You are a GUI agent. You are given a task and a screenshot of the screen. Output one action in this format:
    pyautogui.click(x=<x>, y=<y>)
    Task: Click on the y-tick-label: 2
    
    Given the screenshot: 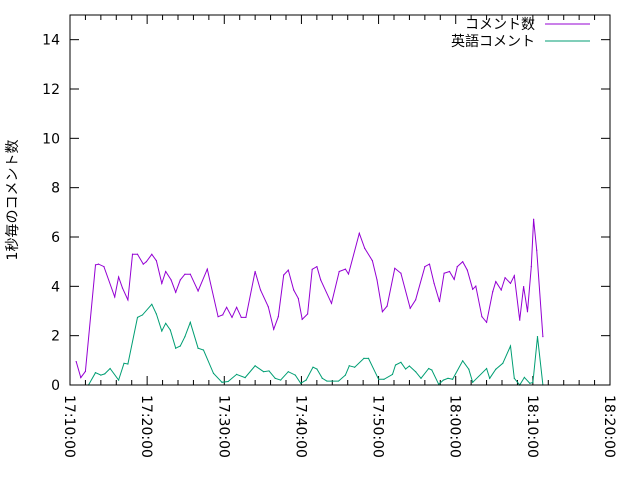 What is the action you would take?
    pyautogui.click(x=55, y=337)
    